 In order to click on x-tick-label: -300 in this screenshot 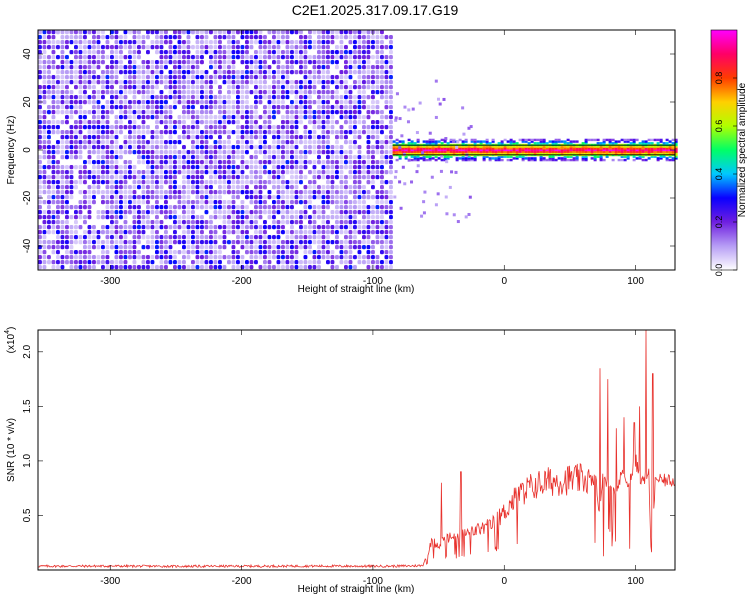, I will do `click(110, 281)`.